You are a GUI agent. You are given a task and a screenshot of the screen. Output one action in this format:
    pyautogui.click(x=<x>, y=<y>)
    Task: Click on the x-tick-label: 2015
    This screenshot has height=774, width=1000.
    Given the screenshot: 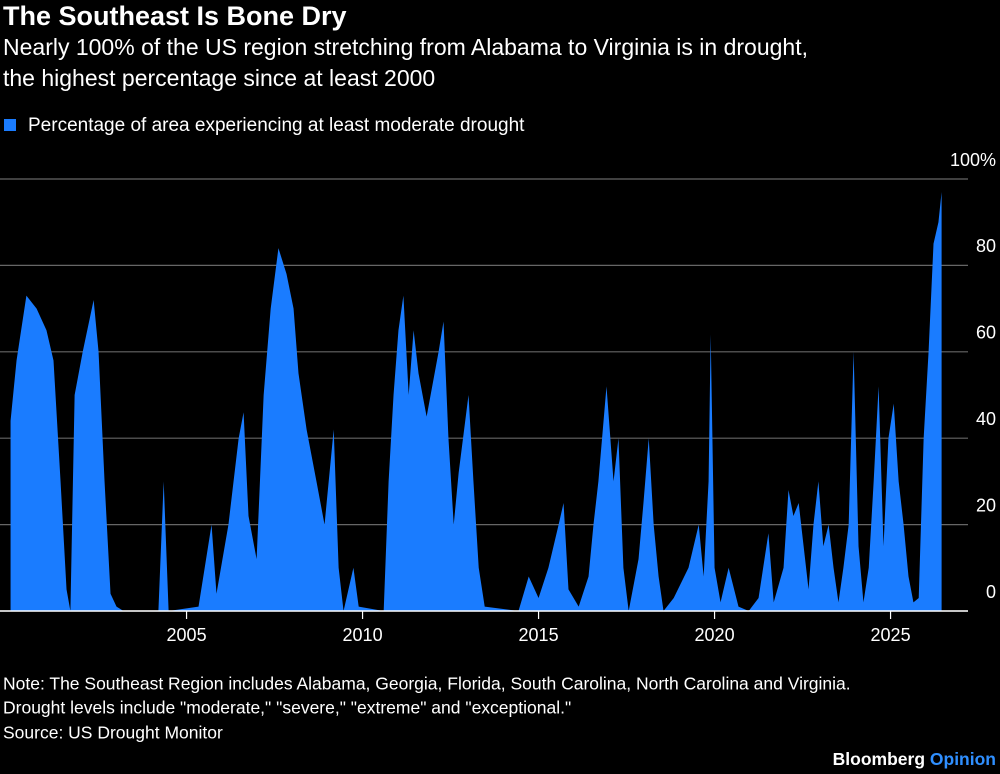 What is the action you would take?
    pyautogui.click(x=539, y=635)
    